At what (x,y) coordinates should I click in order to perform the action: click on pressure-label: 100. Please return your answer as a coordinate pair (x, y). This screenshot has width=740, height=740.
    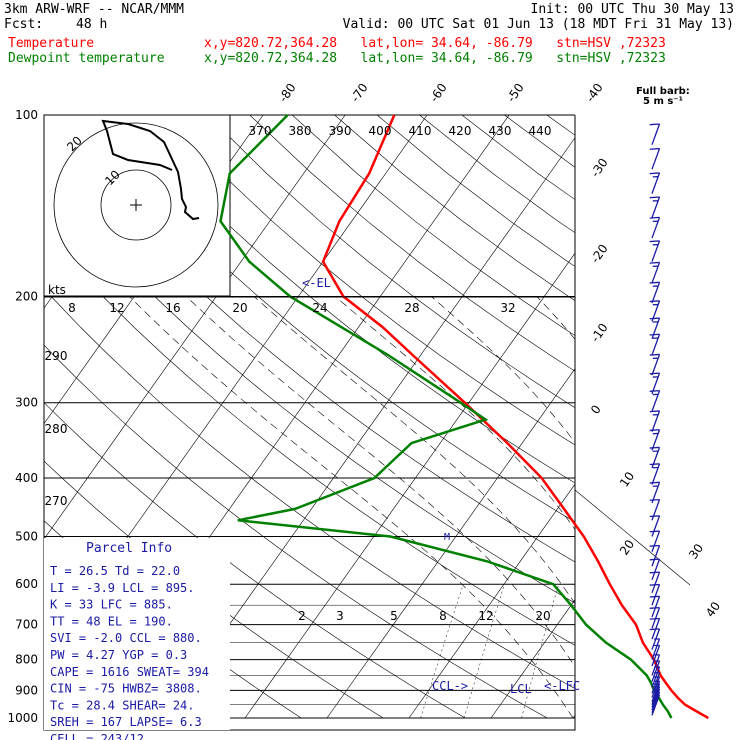
    Looking at the image, I should click on (26, 115).